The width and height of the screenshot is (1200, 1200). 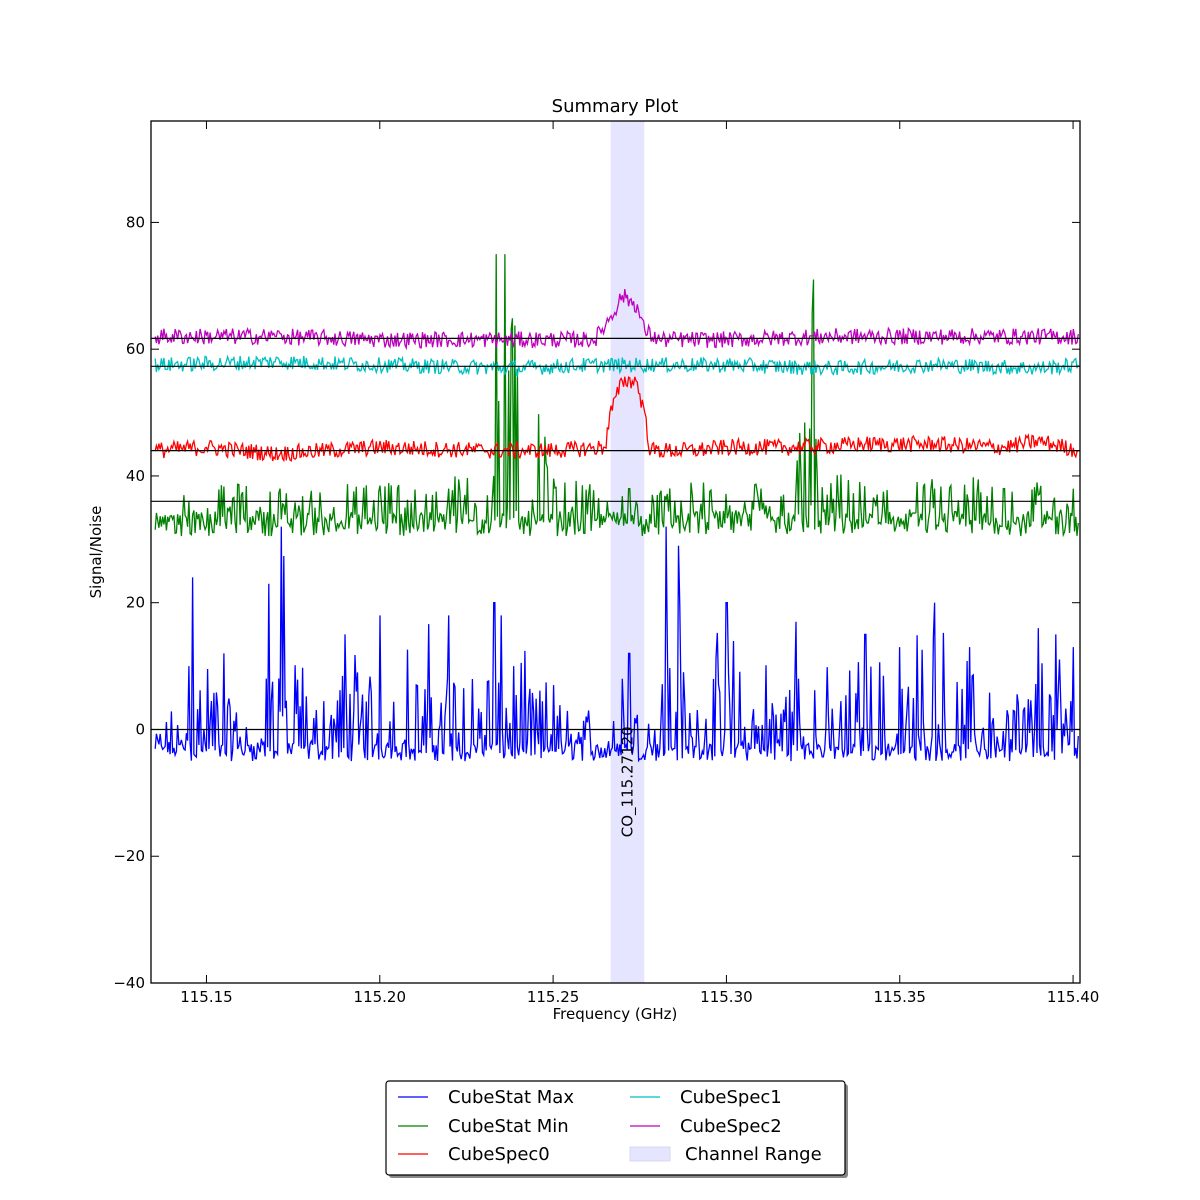 I want to click on x-tick-label: 115.35, so click(x=899, y=997).